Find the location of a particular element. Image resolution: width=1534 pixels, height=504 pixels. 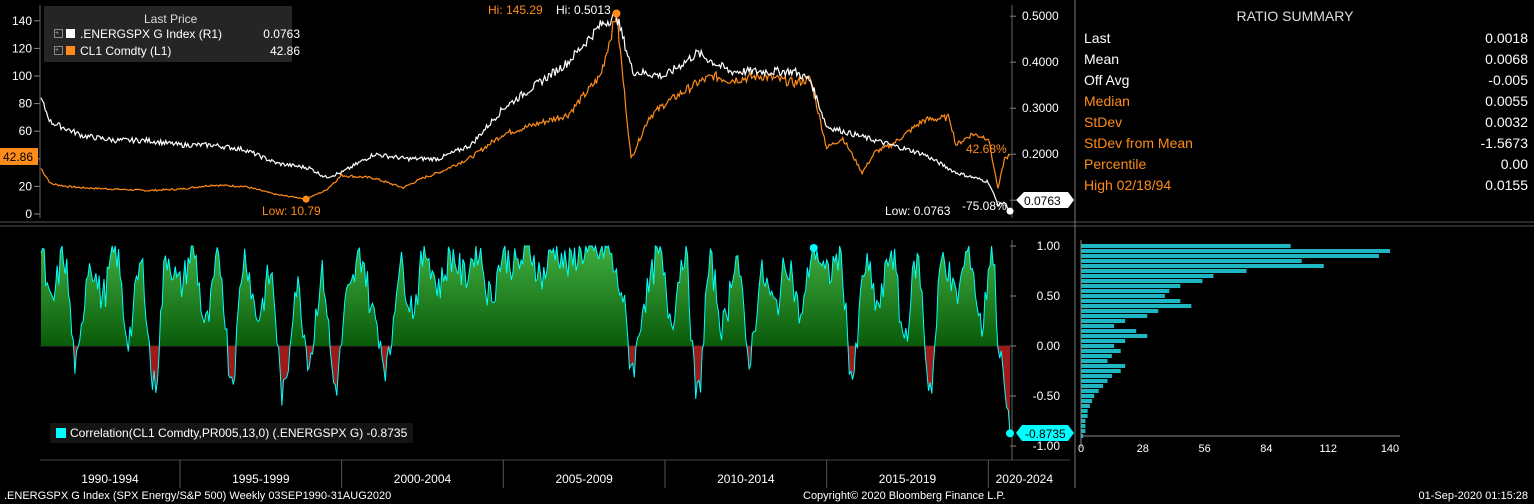

summary-row: High 02/18/94 0.0155 is located at coordinates (1305, 185).